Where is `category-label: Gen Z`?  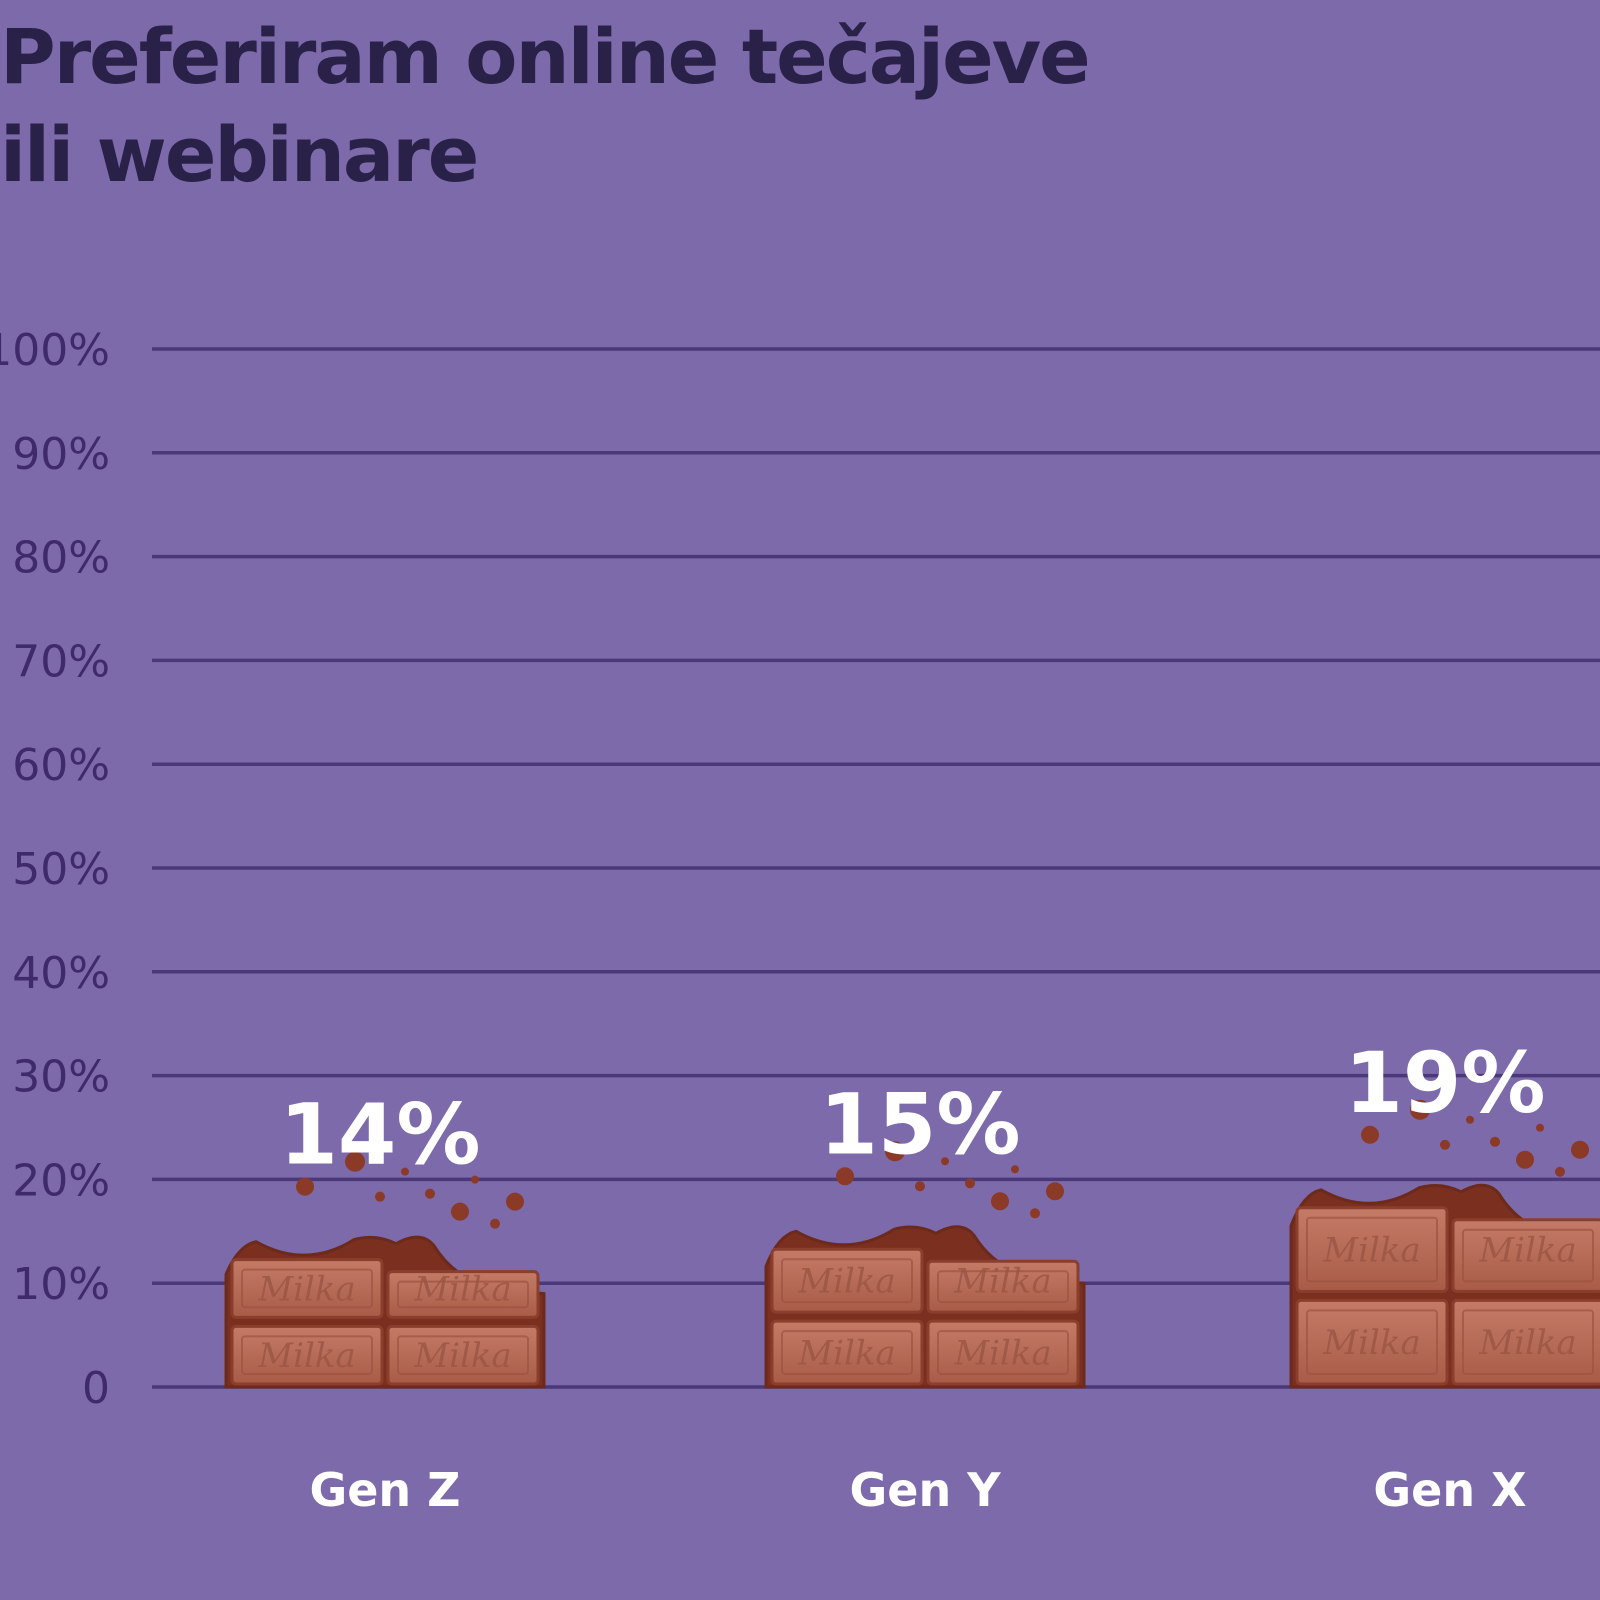 category-label: Gen Z is located at coordinates (384, 1490).